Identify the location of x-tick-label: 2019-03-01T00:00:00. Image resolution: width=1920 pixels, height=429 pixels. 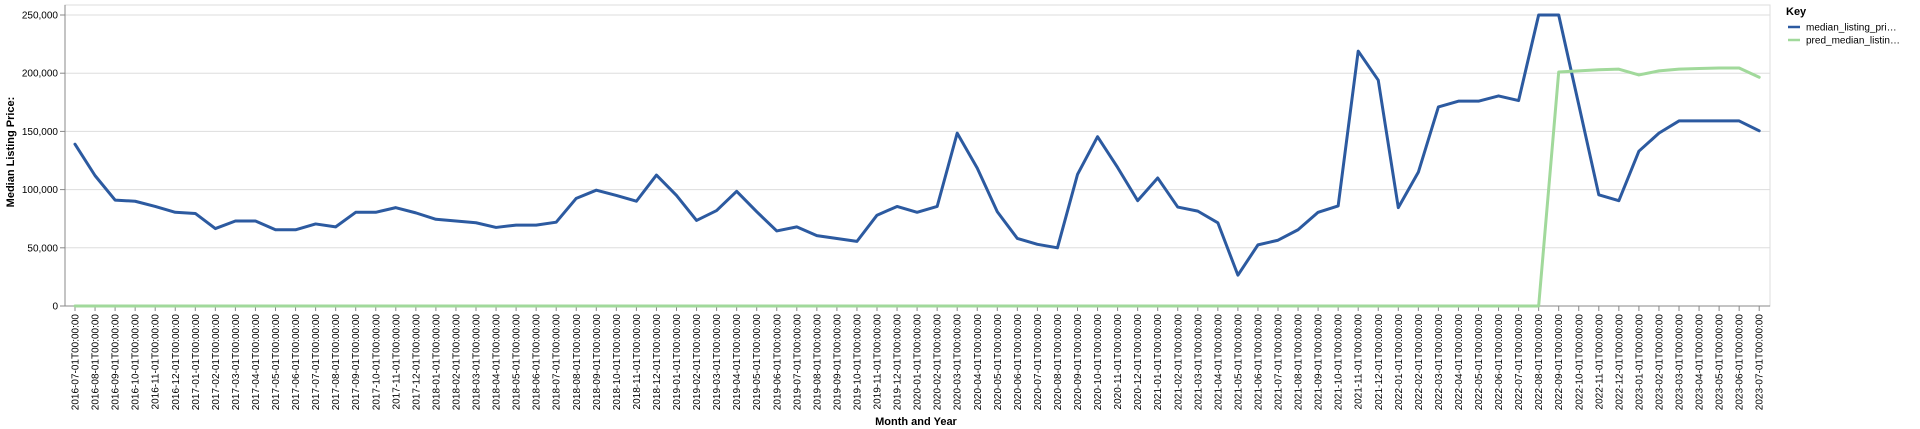
(717, 362).